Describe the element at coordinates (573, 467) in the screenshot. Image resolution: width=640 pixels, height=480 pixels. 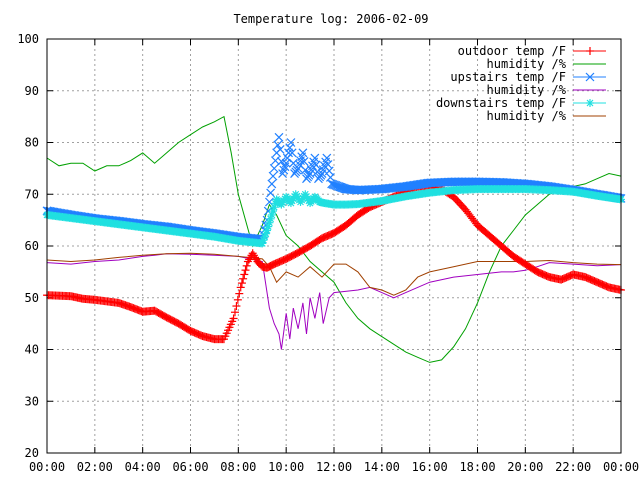
I see `x-tick-label: 22:00` at that location.